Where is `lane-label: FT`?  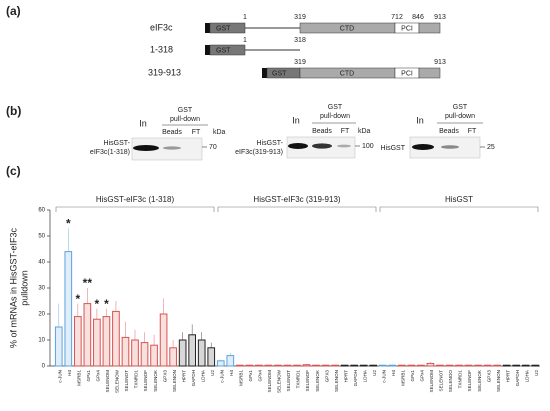 lane-label: FT is located at coordinates (472, 131).